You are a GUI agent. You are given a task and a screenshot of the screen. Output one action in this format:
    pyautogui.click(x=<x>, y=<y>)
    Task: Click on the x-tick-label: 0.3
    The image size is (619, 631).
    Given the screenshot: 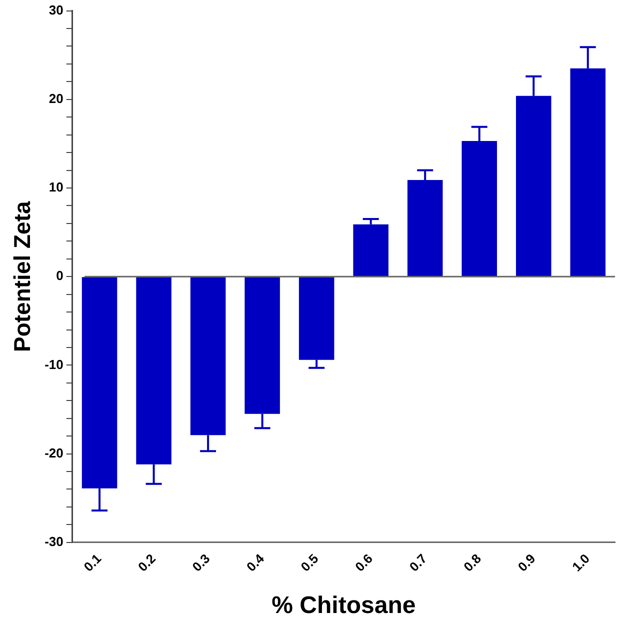 What is the action you would take?
    pyautogui.click(x=201, y=562)
    